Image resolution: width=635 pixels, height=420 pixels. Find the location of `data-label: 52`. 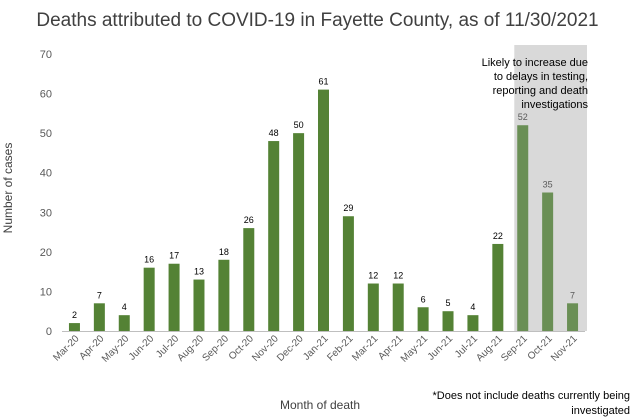

data-label: 52 is located at coordinates (523, 117).